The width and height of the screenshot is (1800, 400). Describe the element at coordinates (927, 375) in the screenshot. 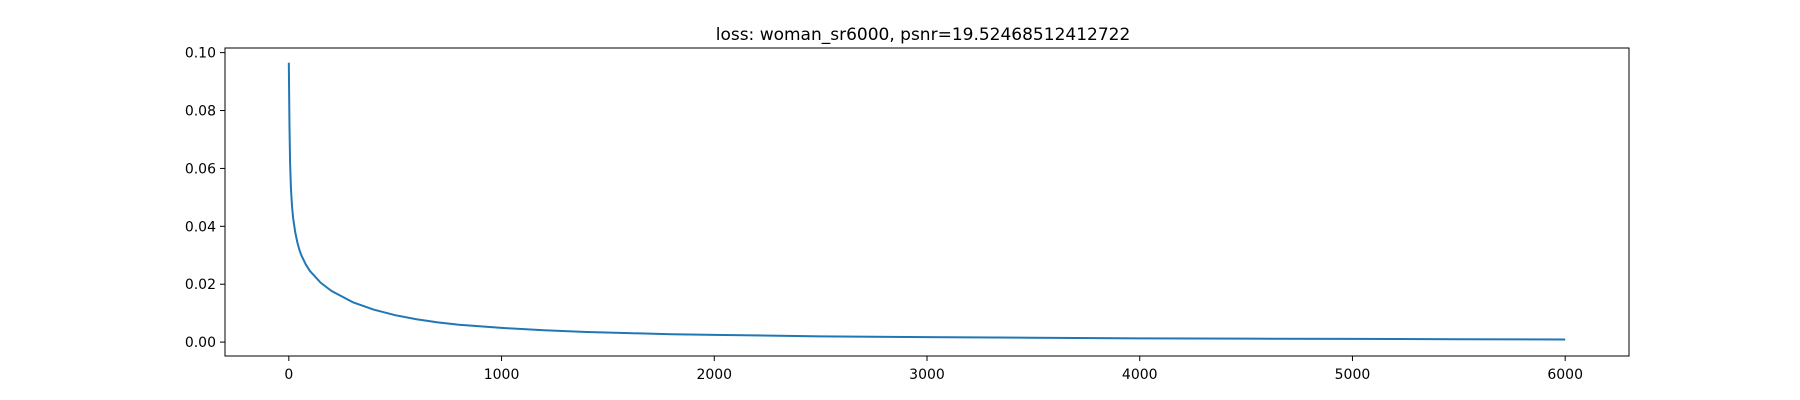

I see `x-tick-label: 3000` at that location.